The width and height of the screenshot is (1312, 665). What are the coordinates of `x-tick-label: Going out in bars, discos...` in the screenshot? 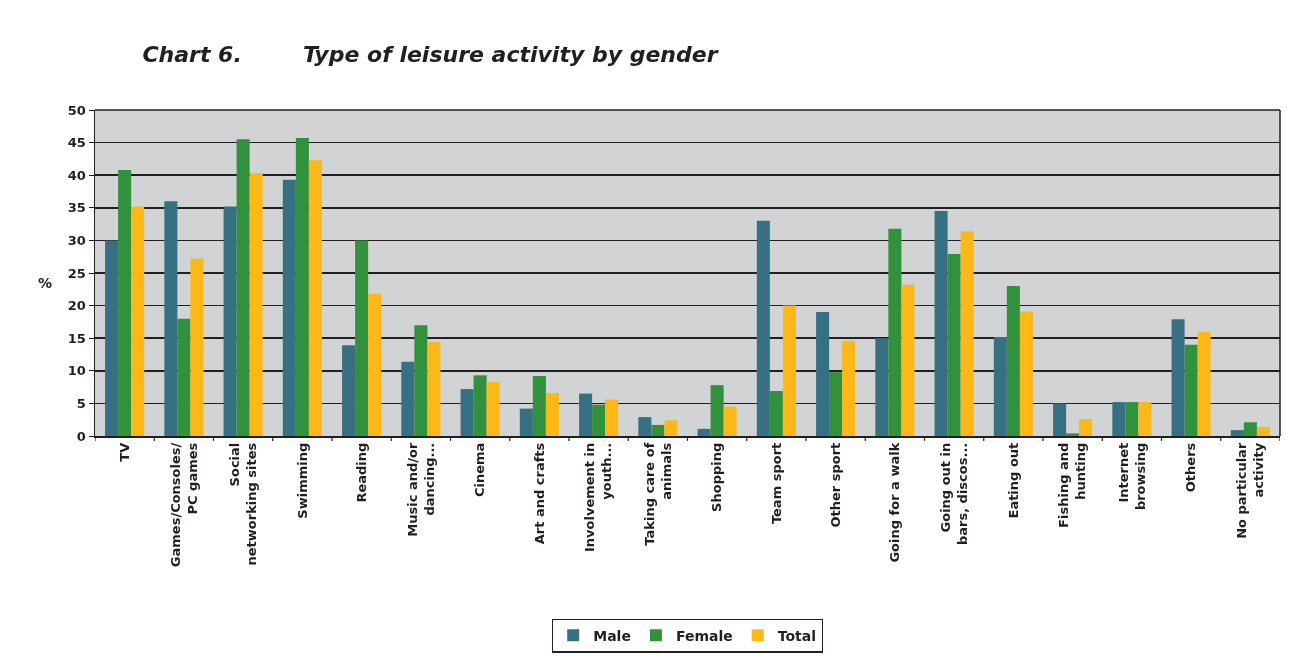 It's located at (953, 494).